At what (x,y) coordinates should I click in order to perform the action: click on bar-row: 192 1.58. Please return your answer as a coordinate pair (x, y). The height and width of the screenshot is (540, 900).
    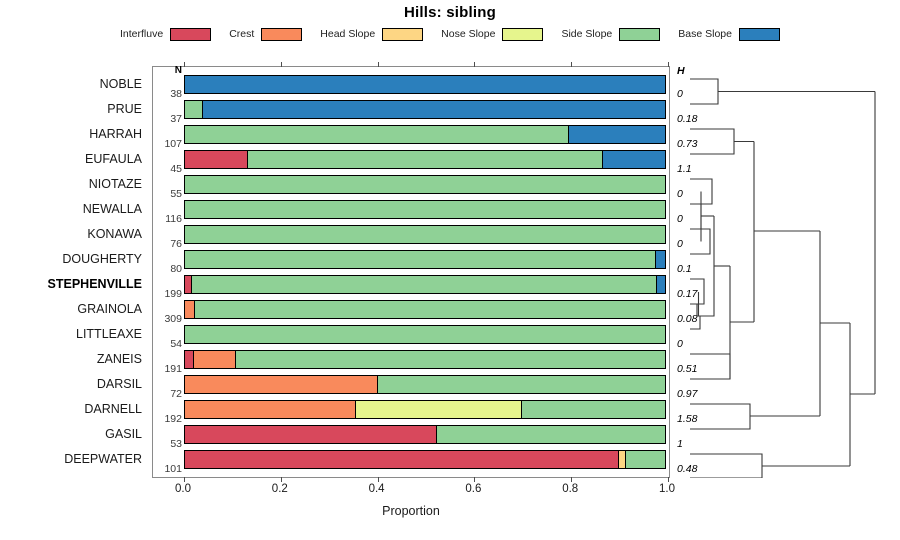
    Looking at the image, I should click on (425, 412).